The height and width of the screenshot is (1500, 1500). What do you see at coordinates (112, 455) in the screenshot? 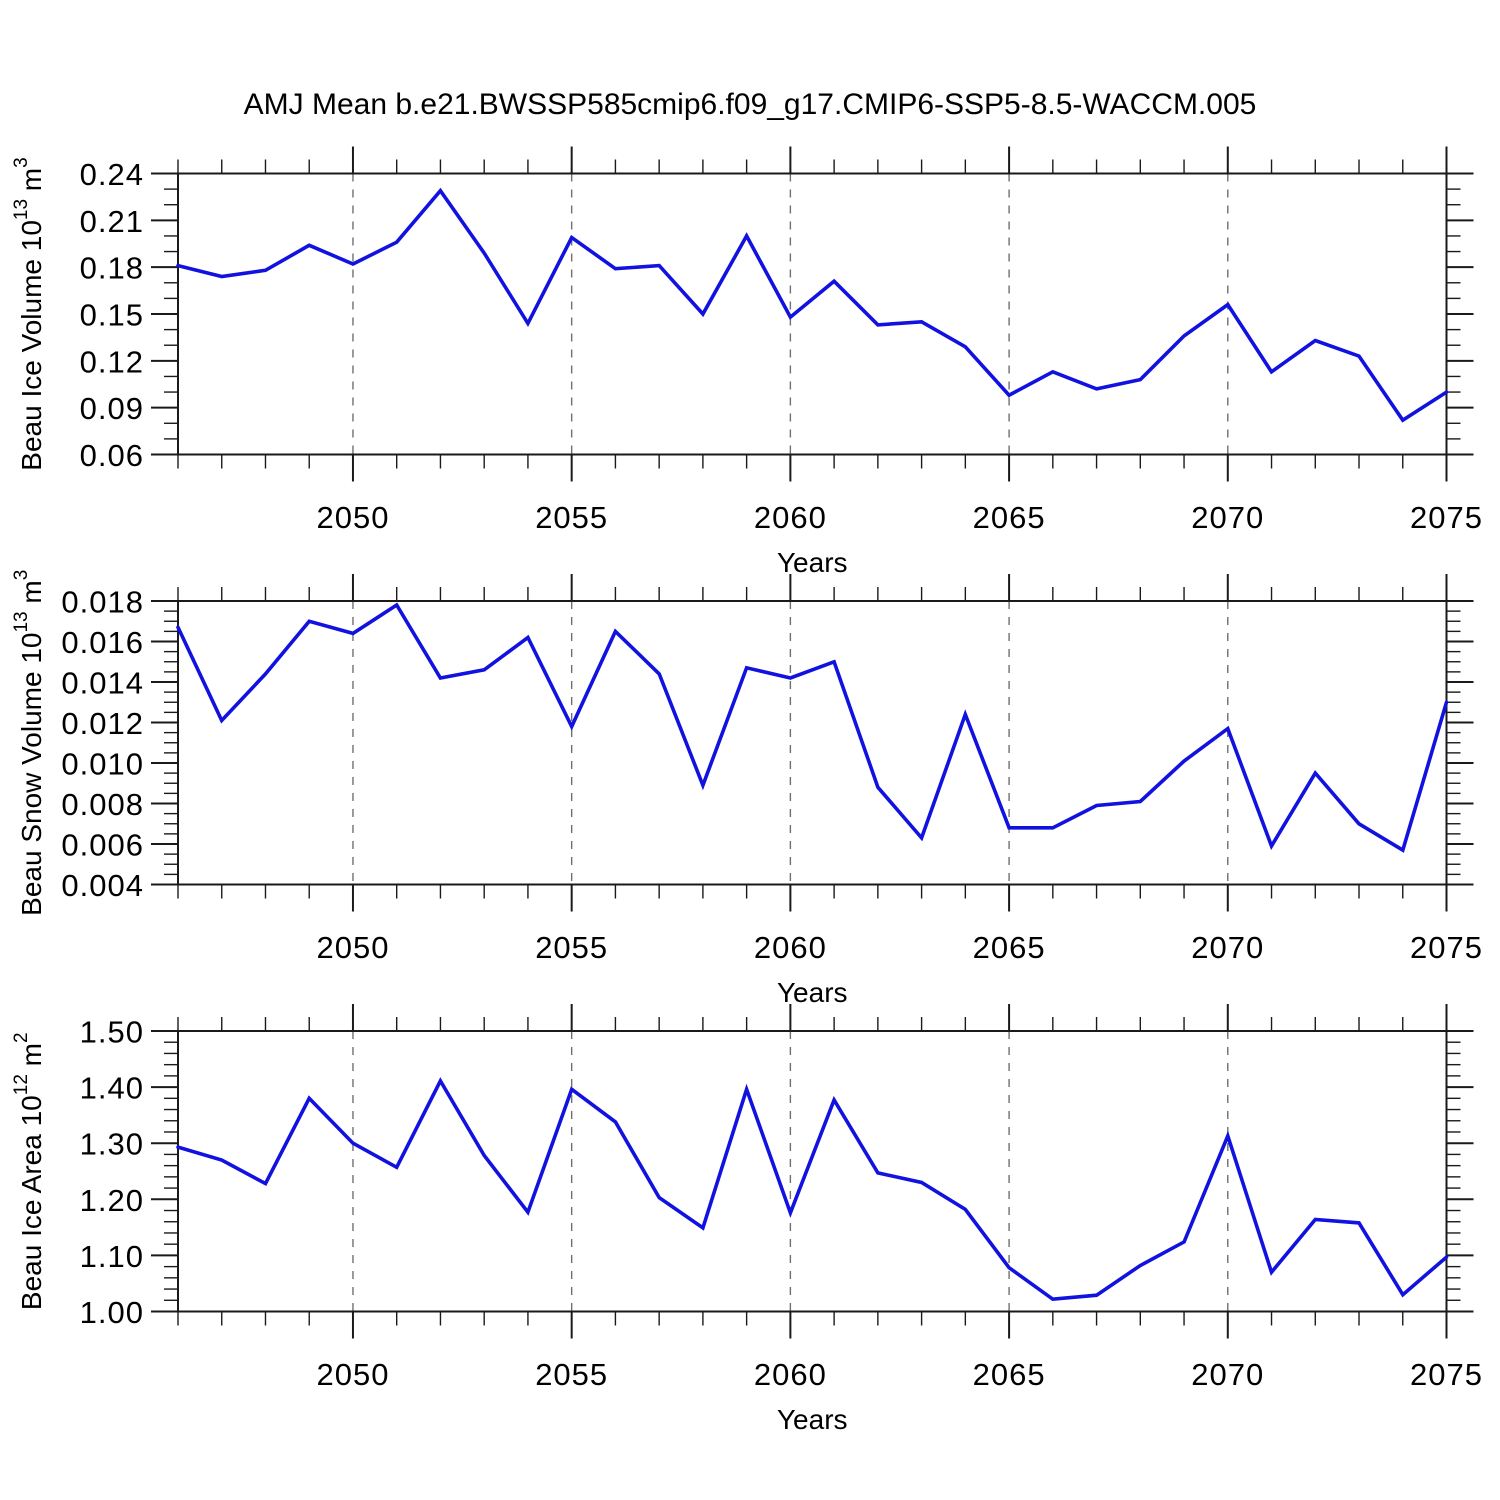
I see `y-tick-label: 0.06` at bounding box center [112, 455].